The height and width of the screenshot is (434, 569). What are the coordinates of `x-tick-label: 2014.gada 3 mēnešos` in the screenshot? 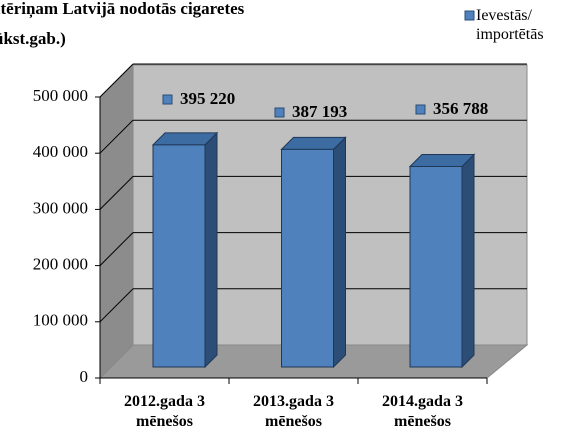 It's located at (422, 411).